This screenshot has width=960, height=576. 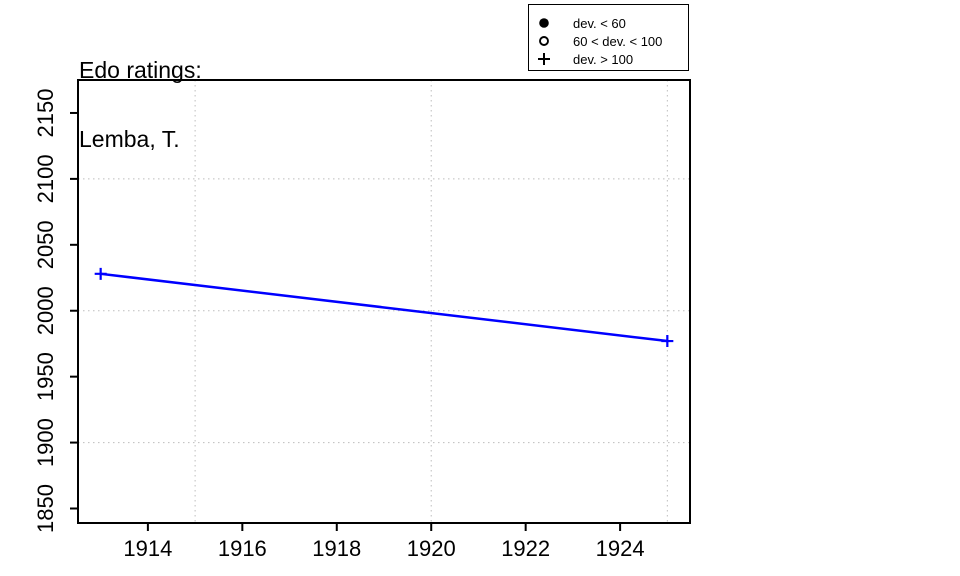 I want to click on legend: dev. < 60 60 < dev. < 100 dev. > 100, so click(x=608, y=37).